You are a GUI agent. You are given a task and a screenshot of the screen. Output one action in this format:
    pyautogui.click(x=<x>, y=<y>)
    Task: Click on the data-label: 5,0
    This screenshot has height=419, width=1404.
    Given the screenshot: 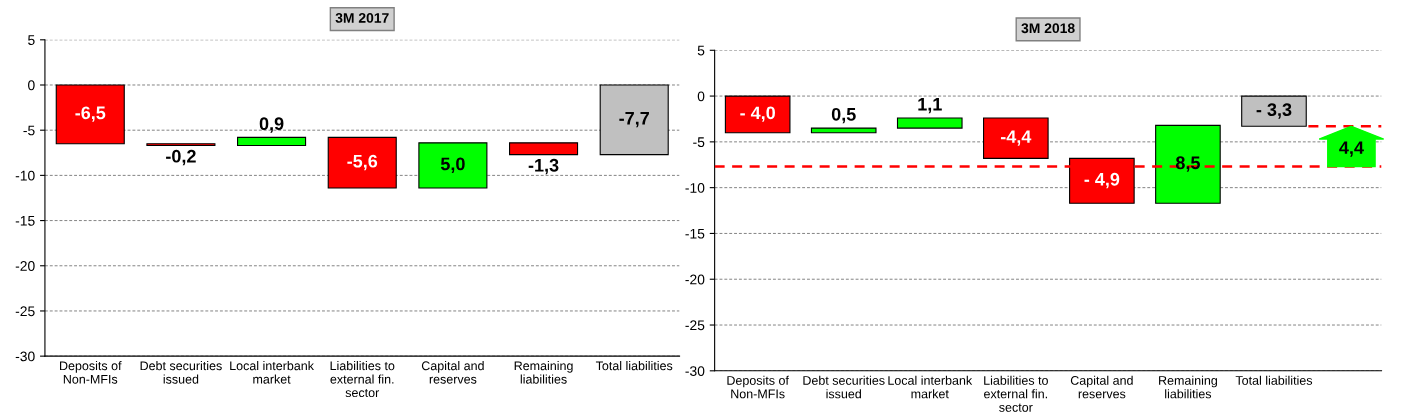 What is the action you would take?
    pyautogui.click(x=452, y=165)
    